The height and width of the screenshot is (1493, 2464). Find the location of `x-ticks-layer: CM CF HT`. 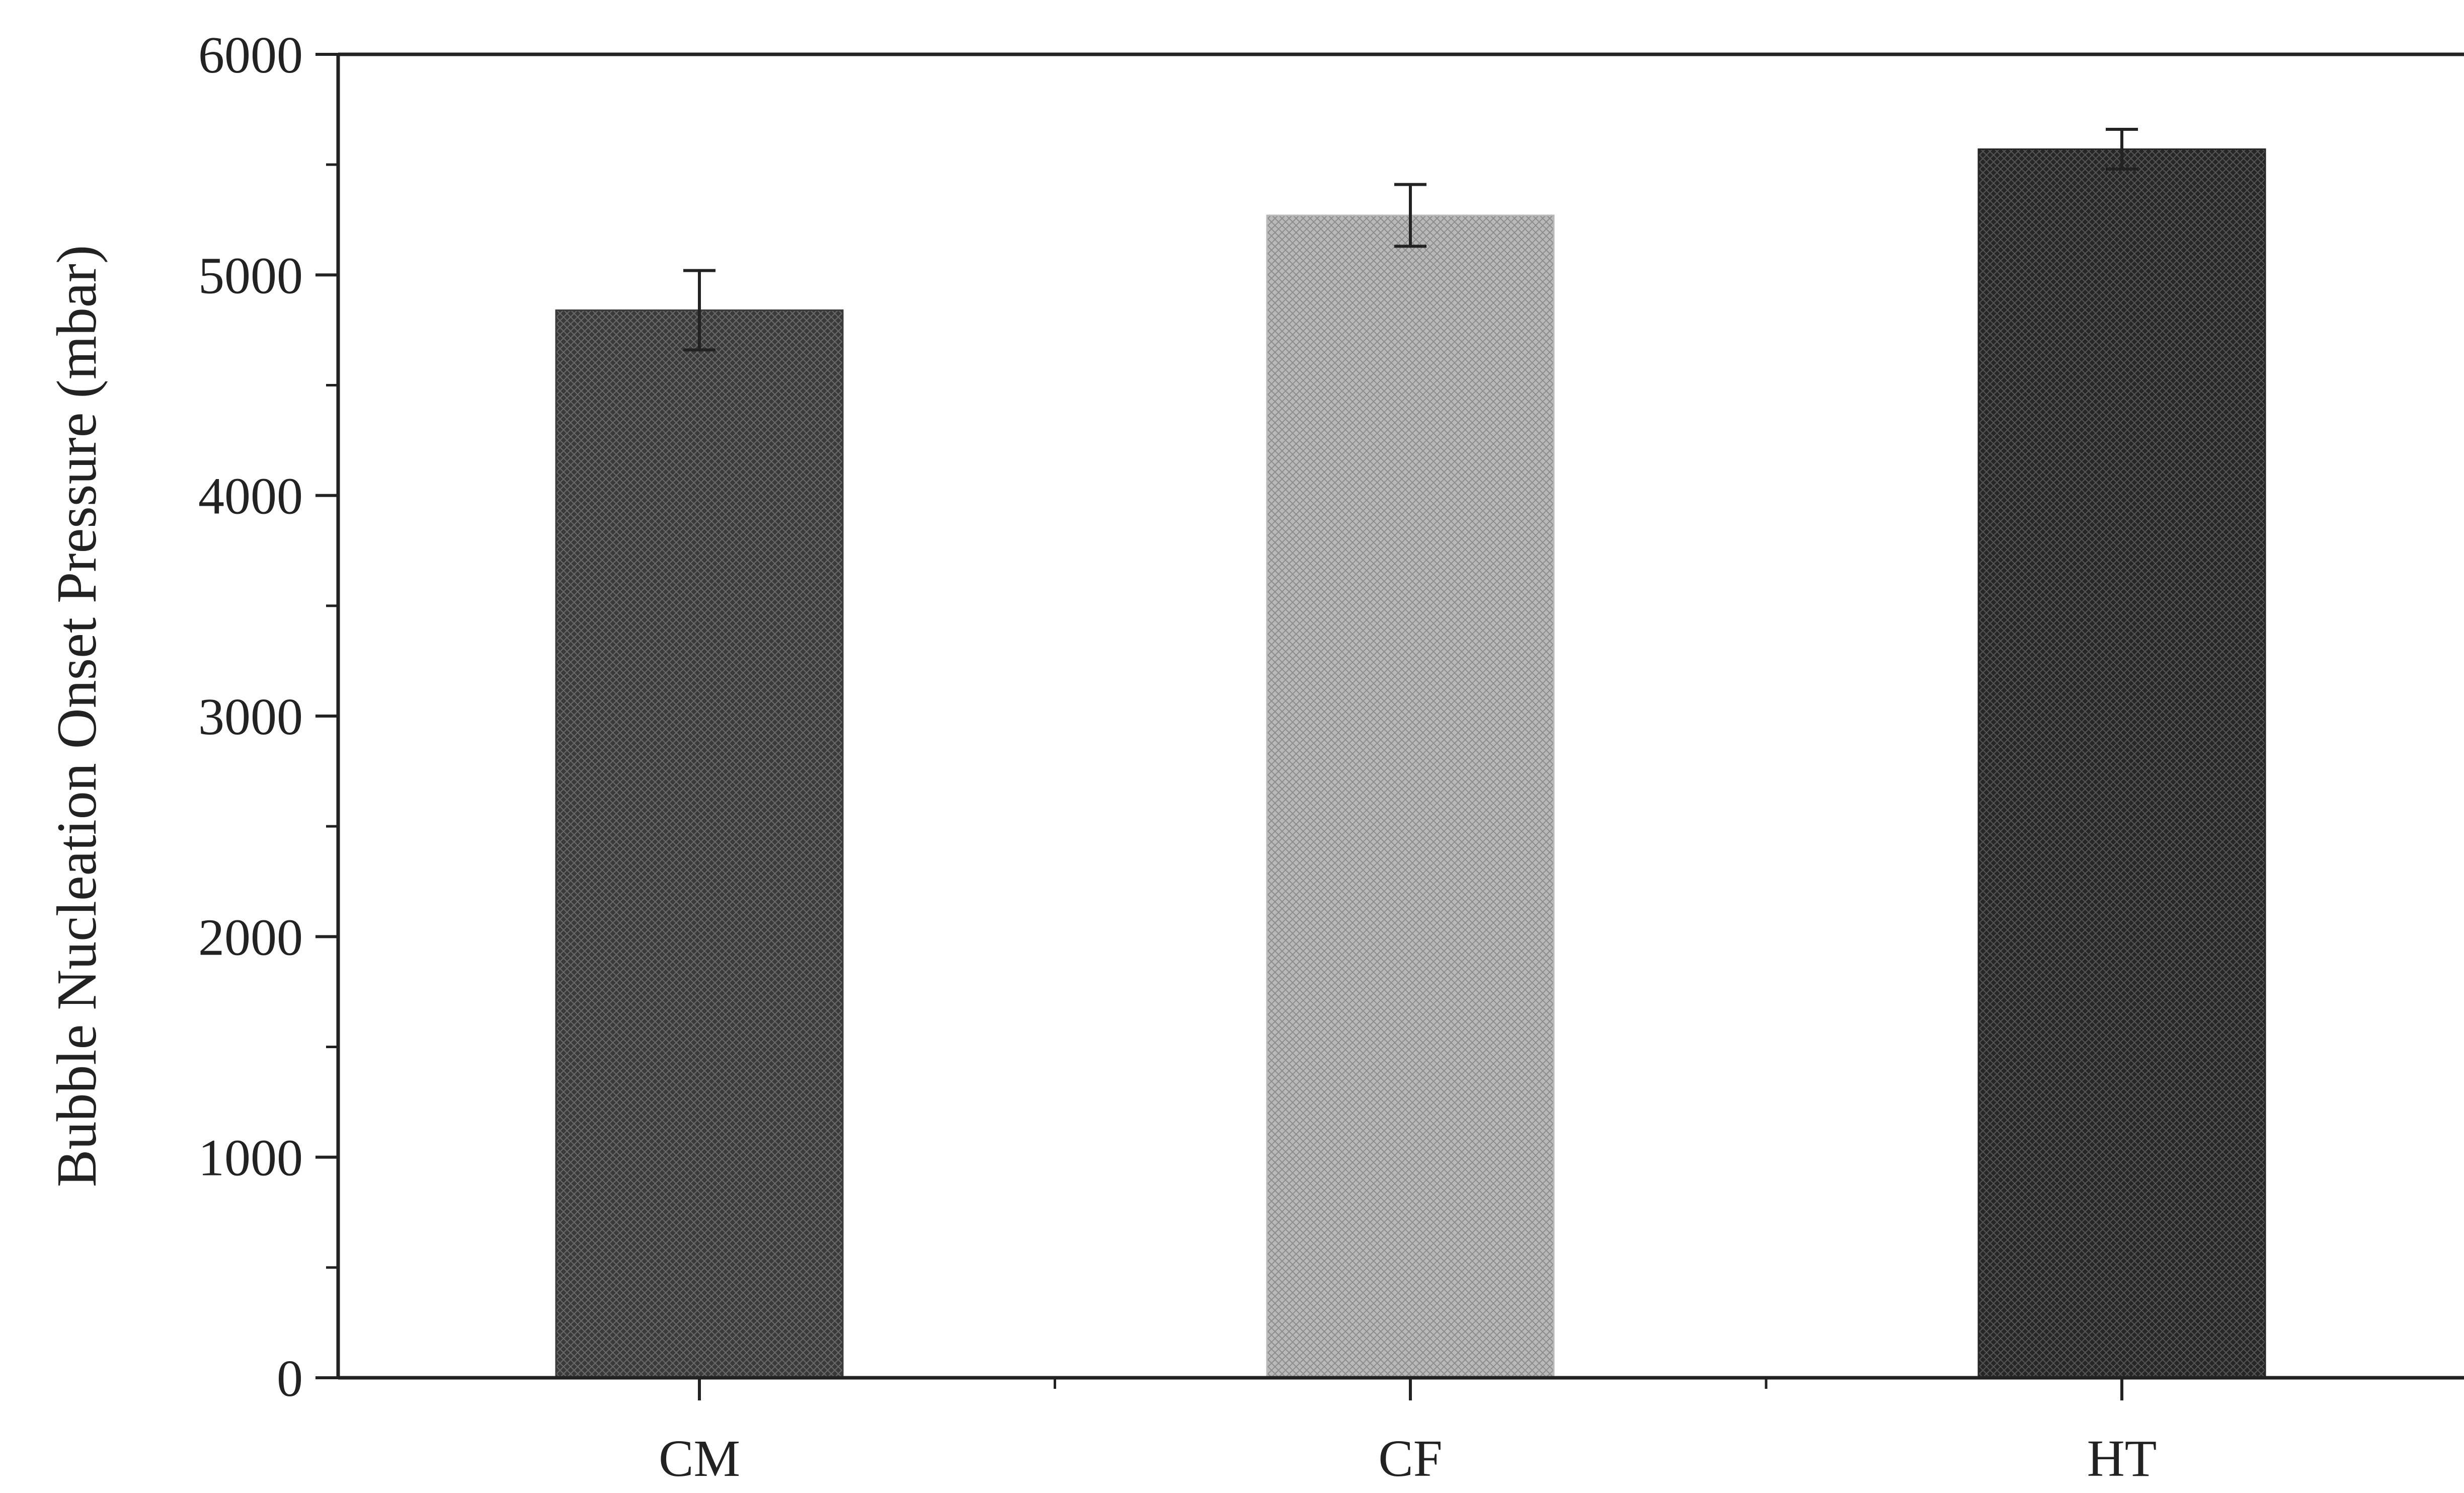

x-ticks-layer: CM CF HT is located at coordinates (1408, 1432).